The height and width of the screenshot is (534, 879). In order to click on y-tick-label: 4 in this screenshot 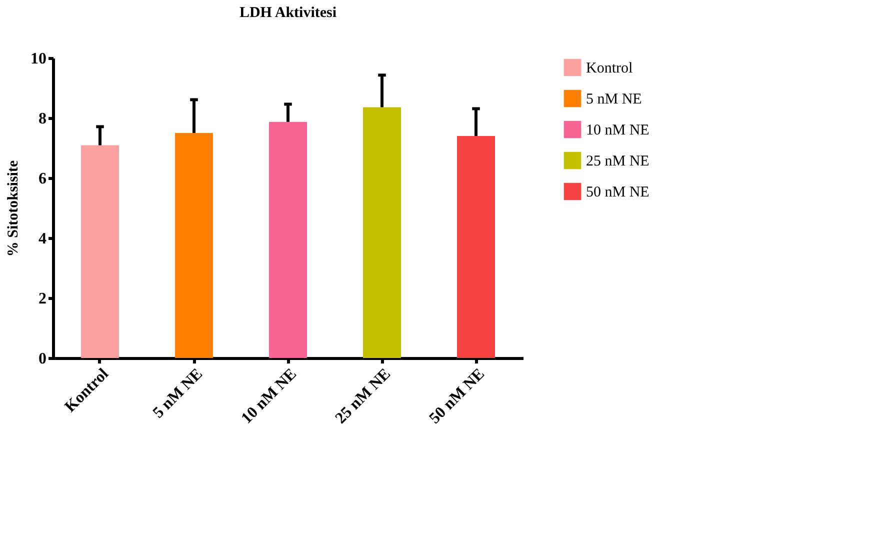, I will do `click(42, 239)`.